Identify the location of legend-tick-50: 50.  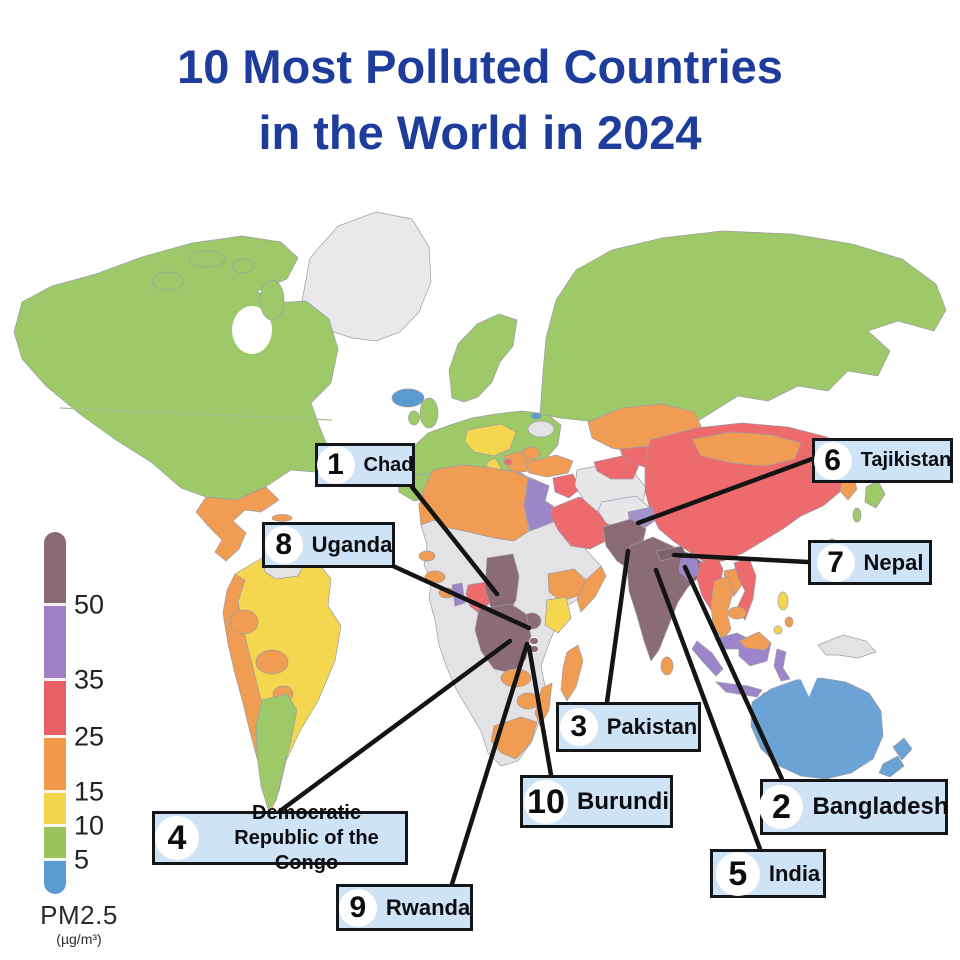
(89, 604).